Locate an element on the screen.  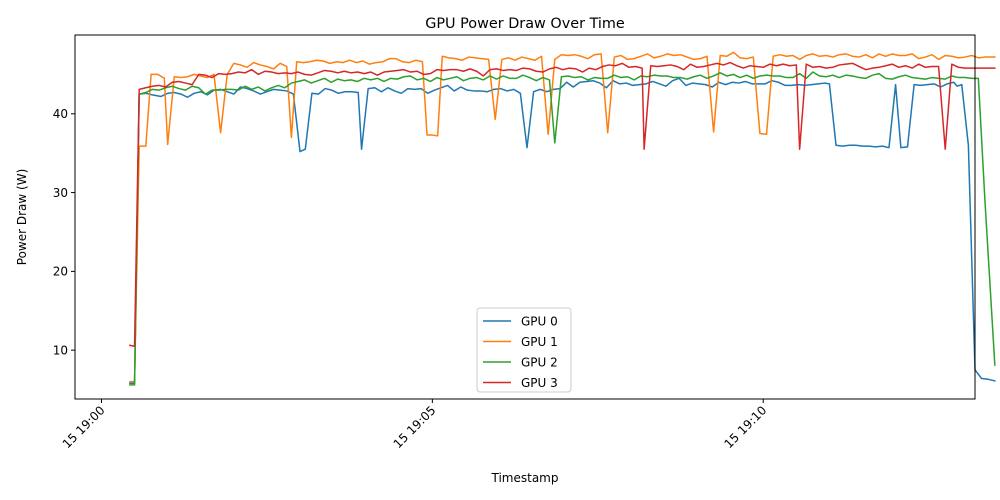
x-tick-label: 15 19:10 is located at coordinates (746, 427).